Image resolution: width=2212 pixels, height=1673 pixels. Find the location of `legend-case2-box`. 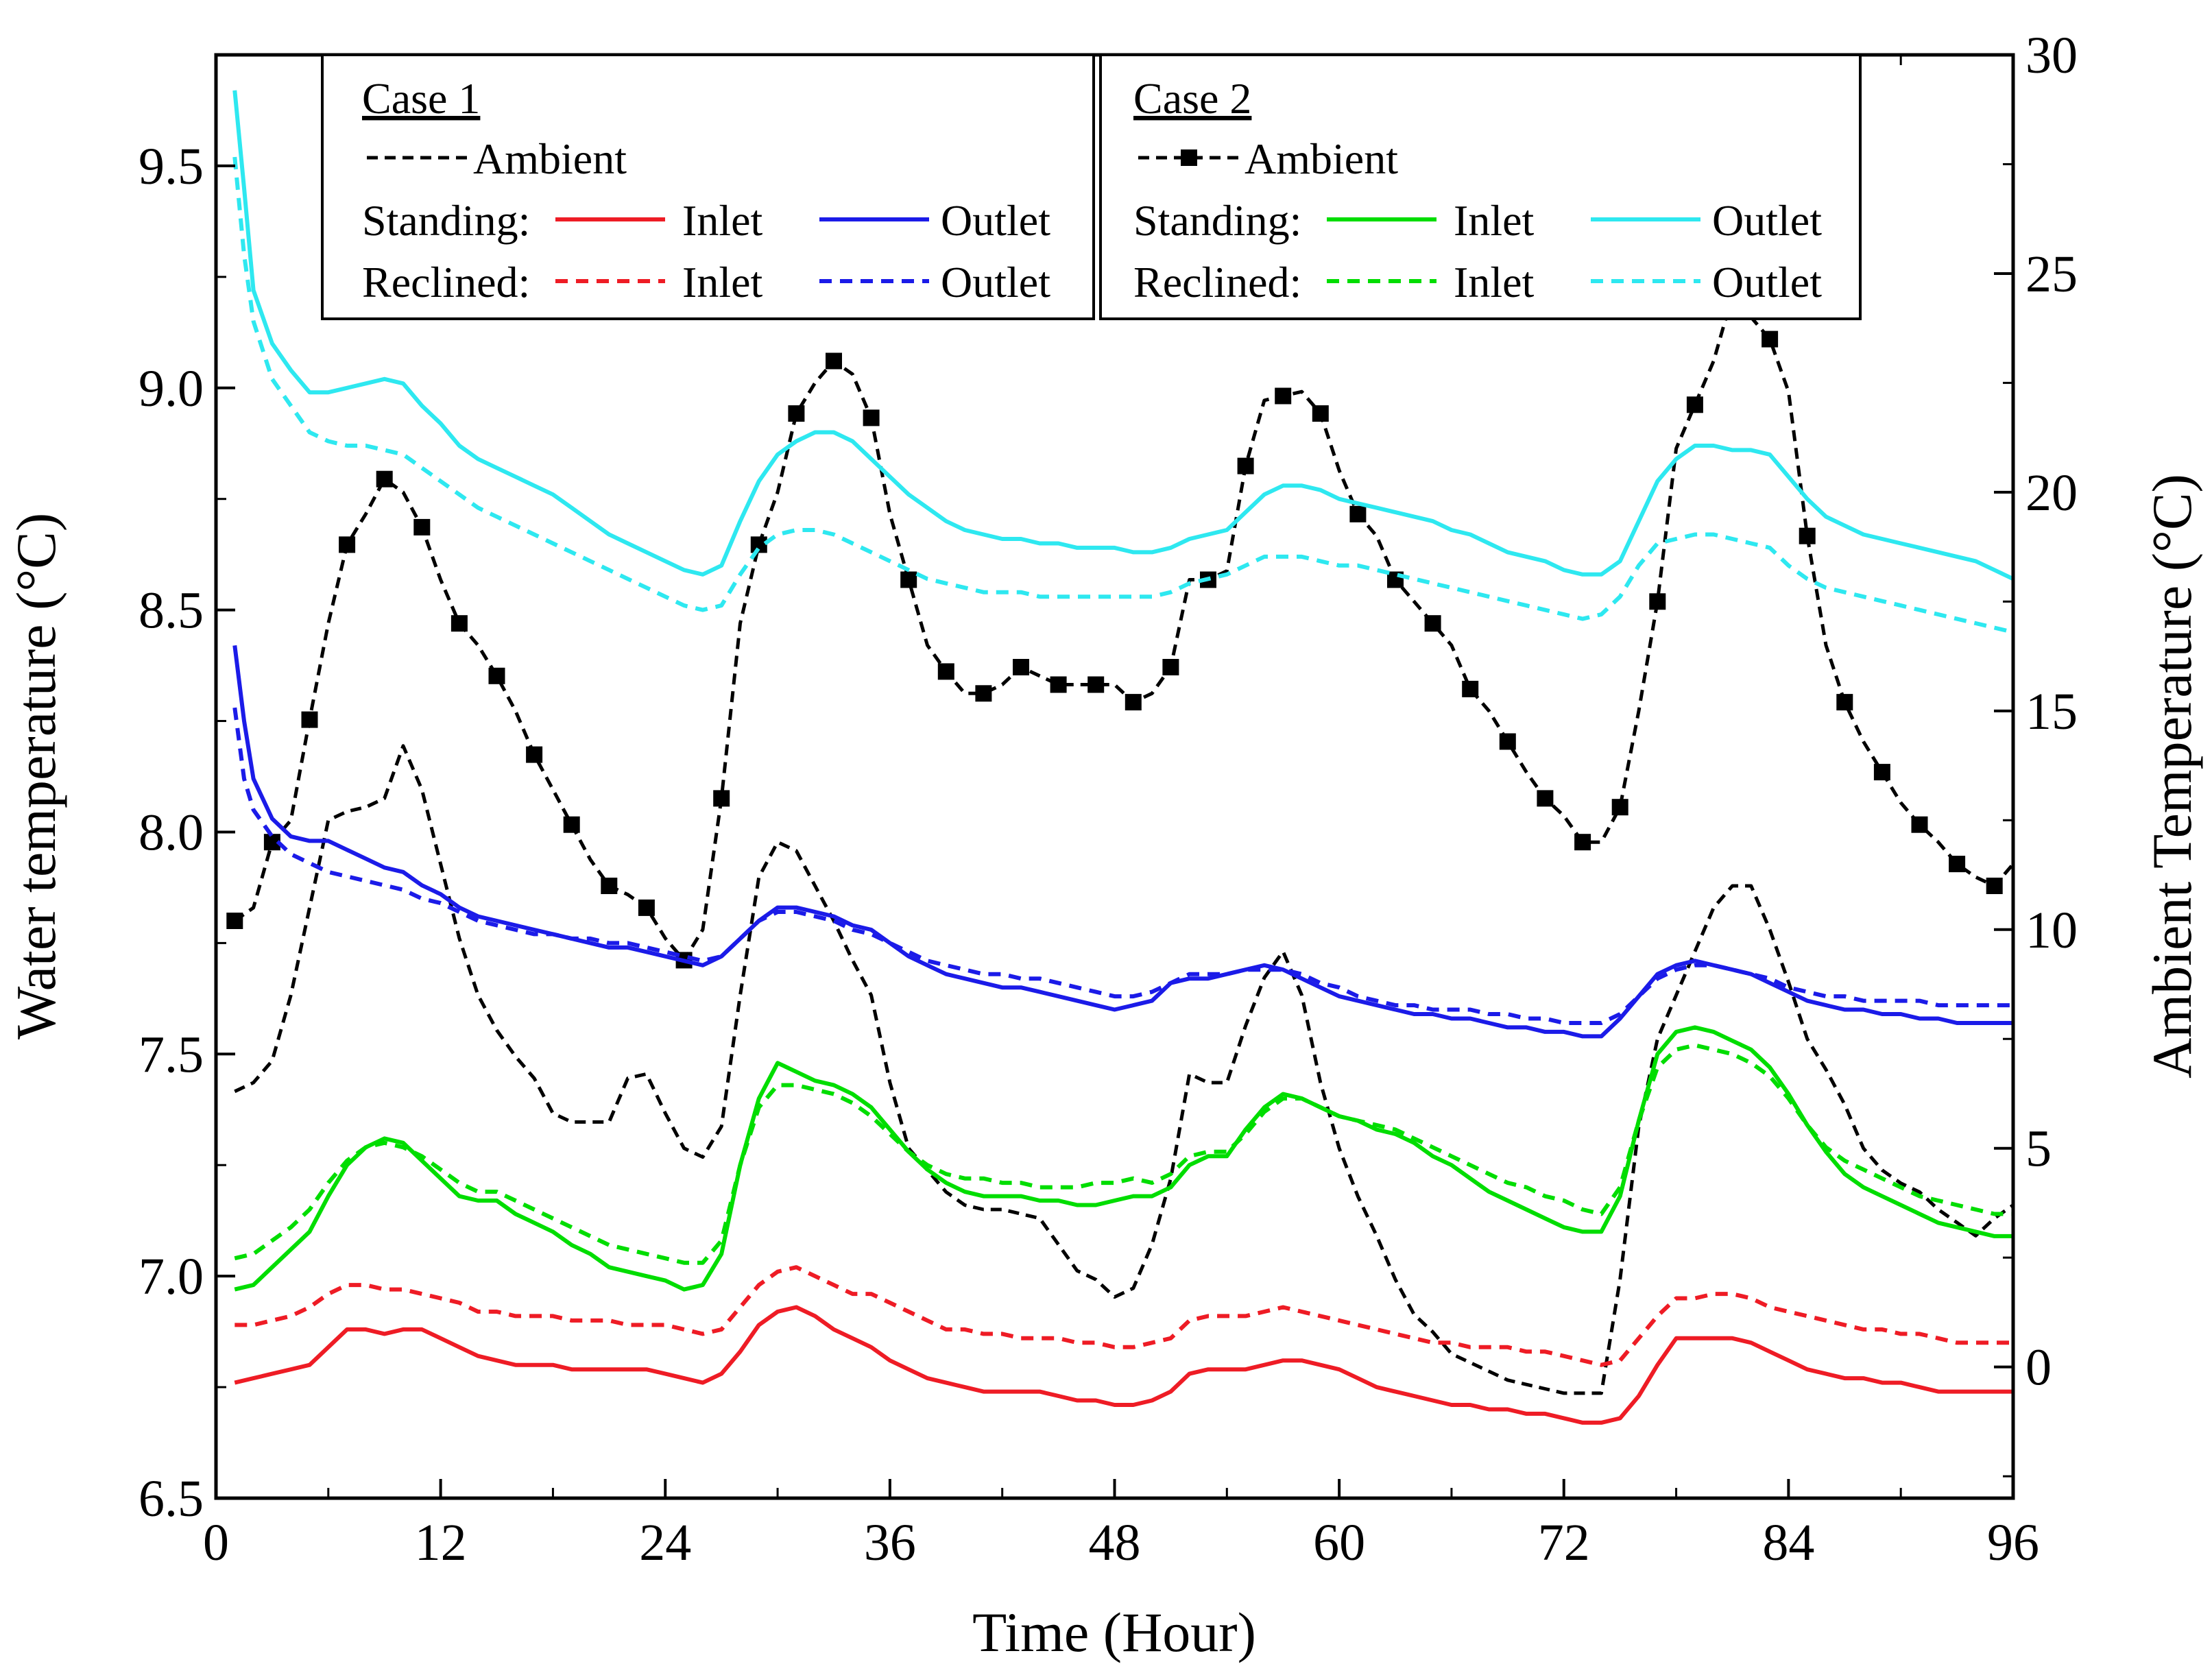

legend-case2-box is located at coordinates (1480, 187).